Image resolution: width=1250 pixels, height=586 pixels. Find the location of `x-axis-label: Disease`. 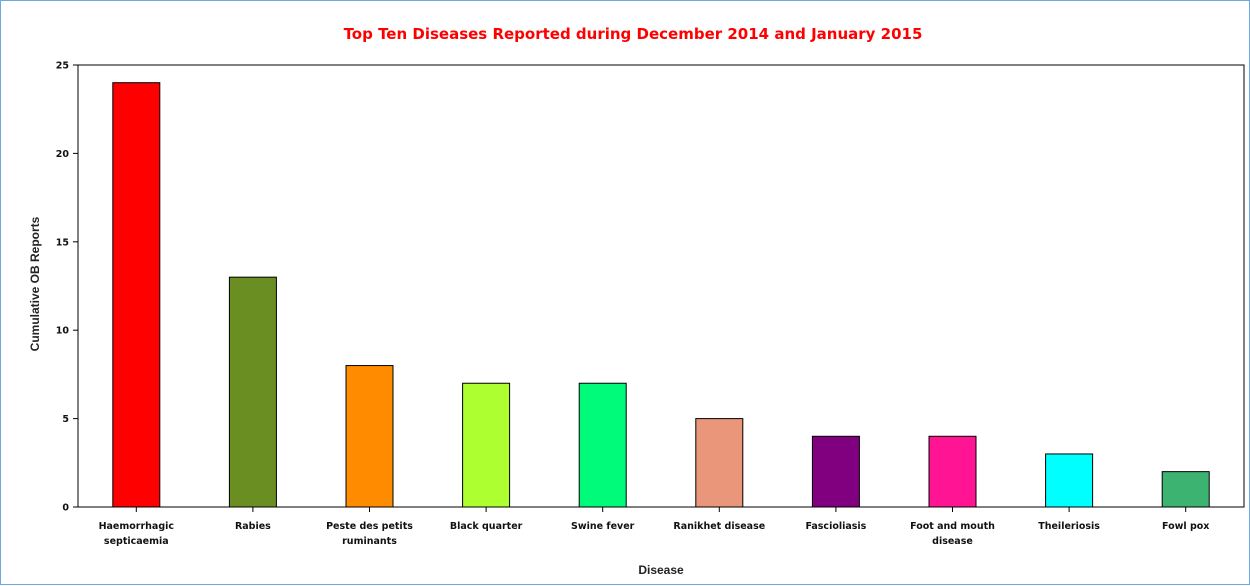

x-axis-label: Disease is located at coordinates (661, 570).